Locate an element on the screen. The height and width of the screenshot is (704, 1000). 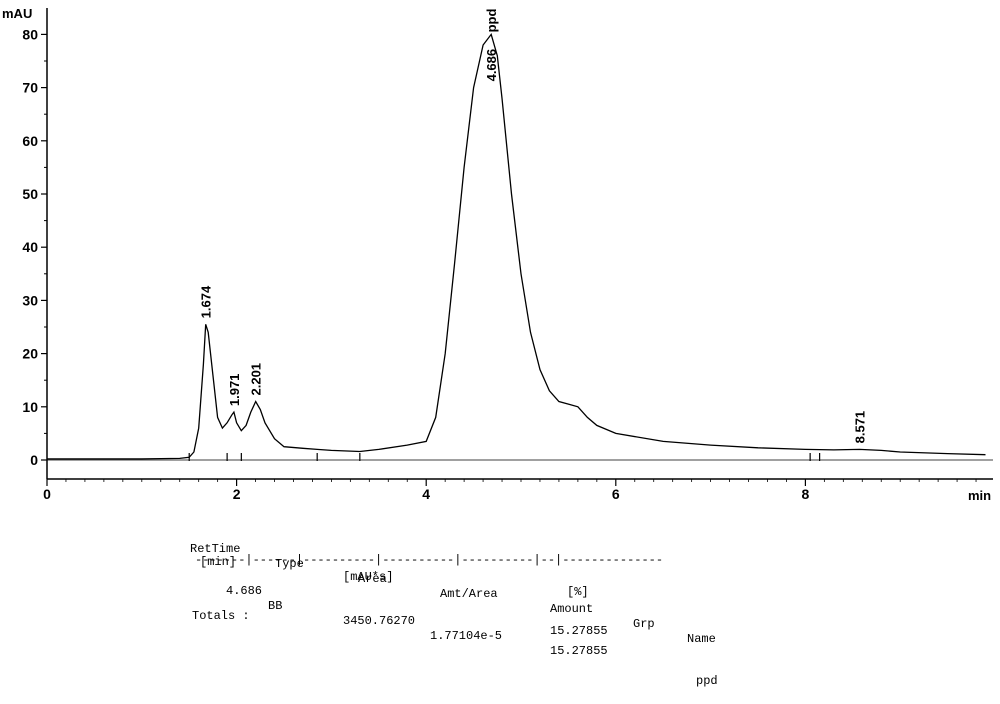
report-totals-row: Totals : 15.27855 is located at coordinates (510, 616).